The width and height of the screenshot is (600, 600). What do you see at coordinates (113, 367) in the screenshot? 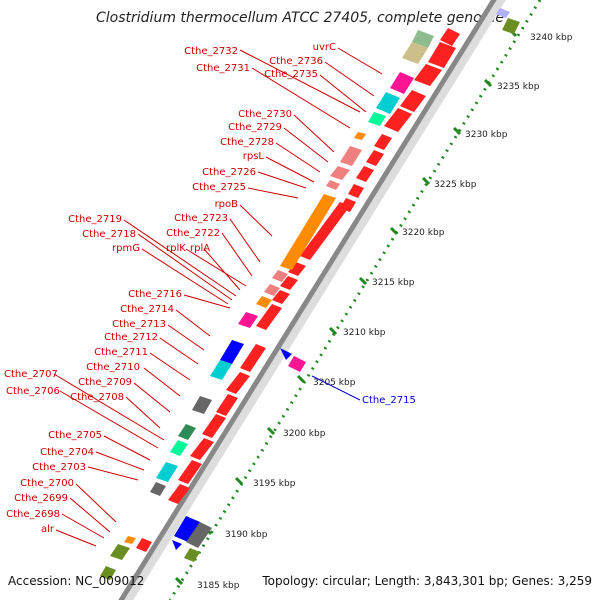
I see `gene-label: Cthe_2710` at bounding box center [113, 367].